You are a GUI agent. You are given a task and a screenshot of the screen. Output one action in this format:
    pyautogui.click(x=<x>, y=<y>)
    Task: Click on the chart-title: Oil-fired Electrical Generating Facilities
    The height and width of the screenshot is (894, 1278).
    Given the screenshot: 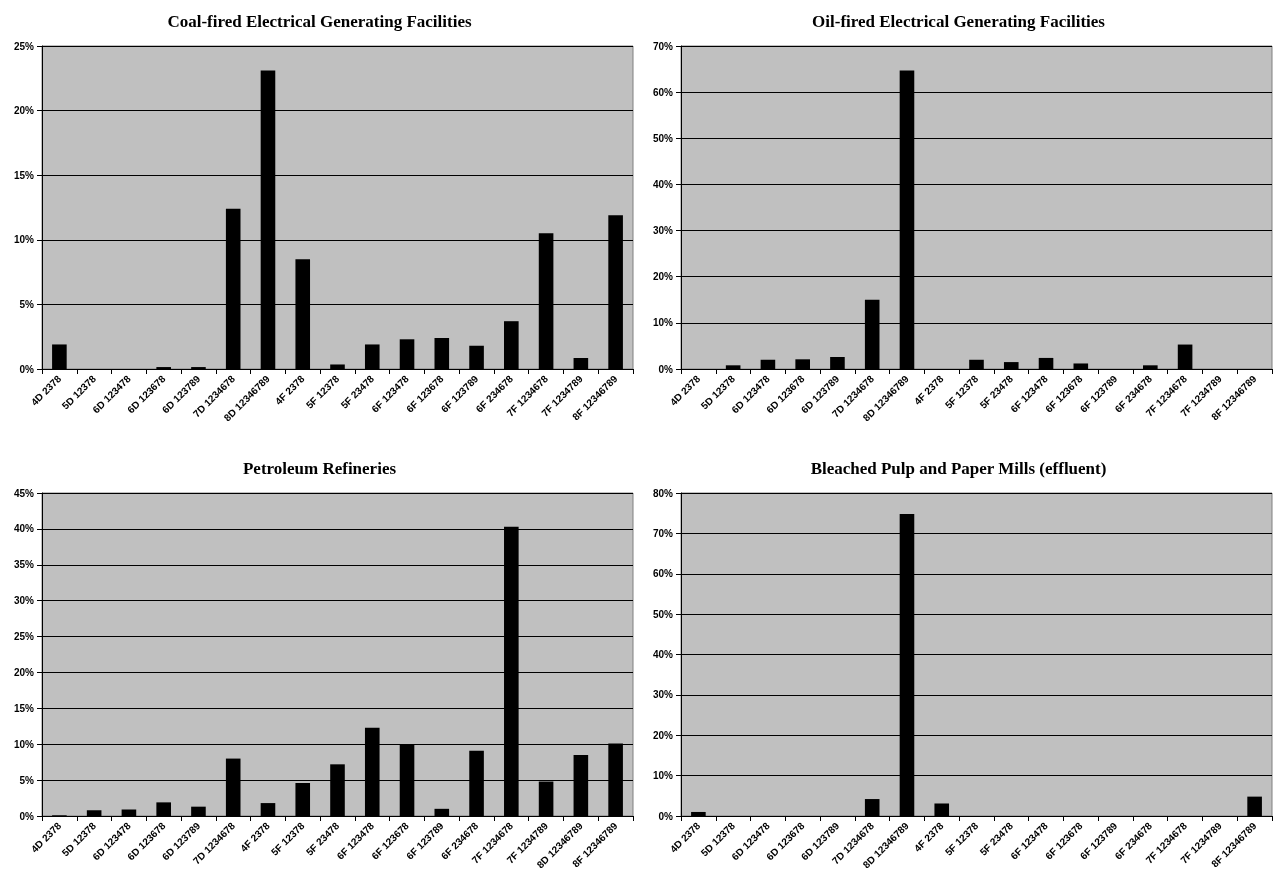 What is the action you would take?
    pyautogui.click(x=959, y=21)
    